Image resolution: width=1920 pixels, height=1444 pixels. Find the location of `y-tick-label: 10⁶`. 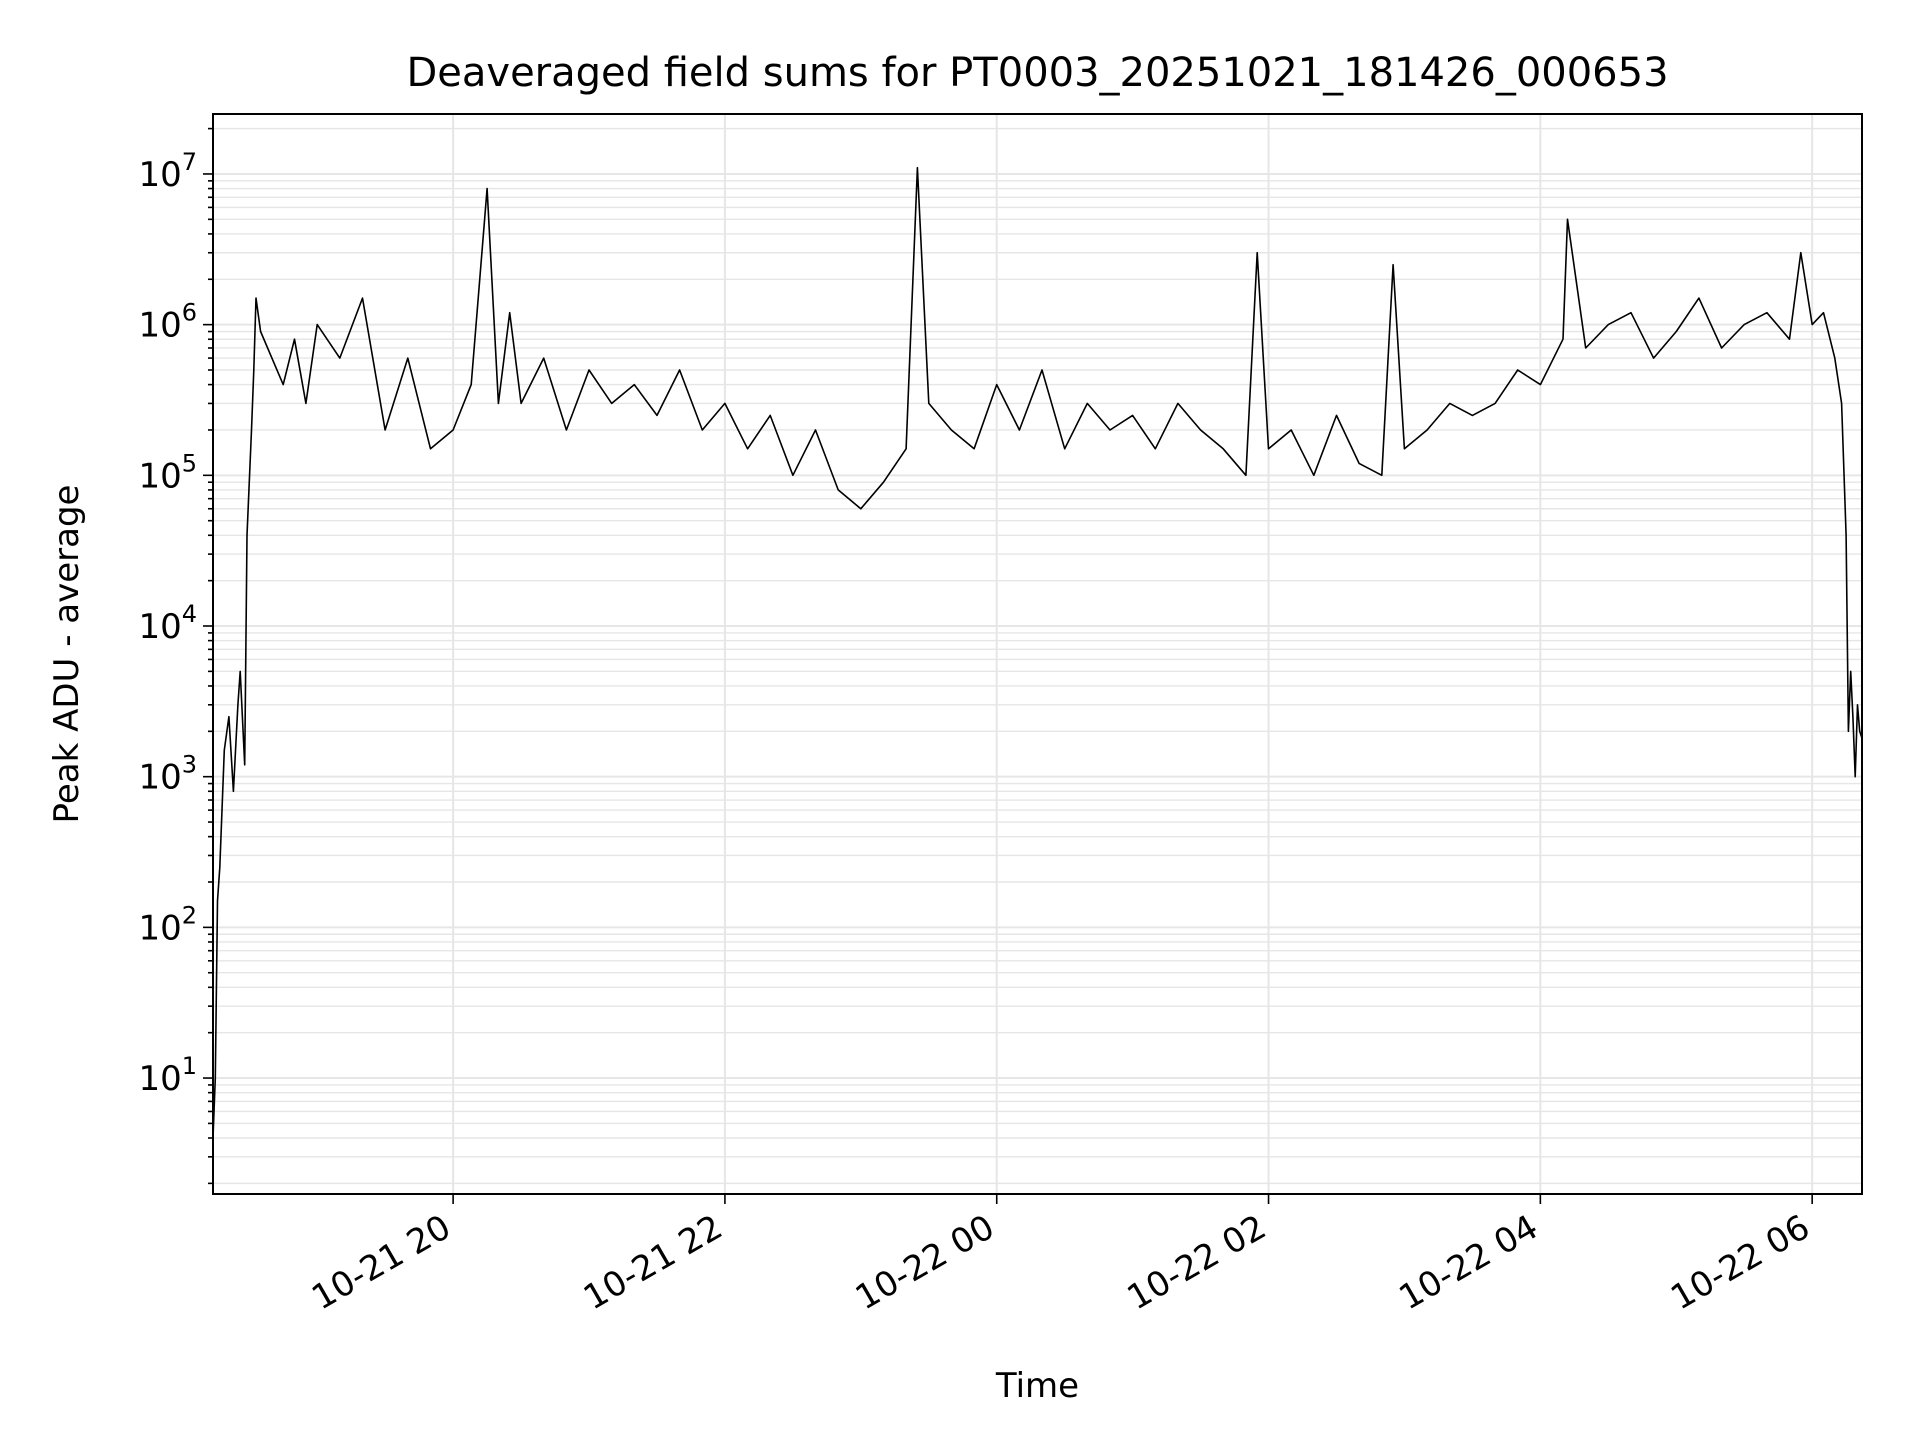

y-tick-label: 10⁶ is located at coordinates (167, 322).